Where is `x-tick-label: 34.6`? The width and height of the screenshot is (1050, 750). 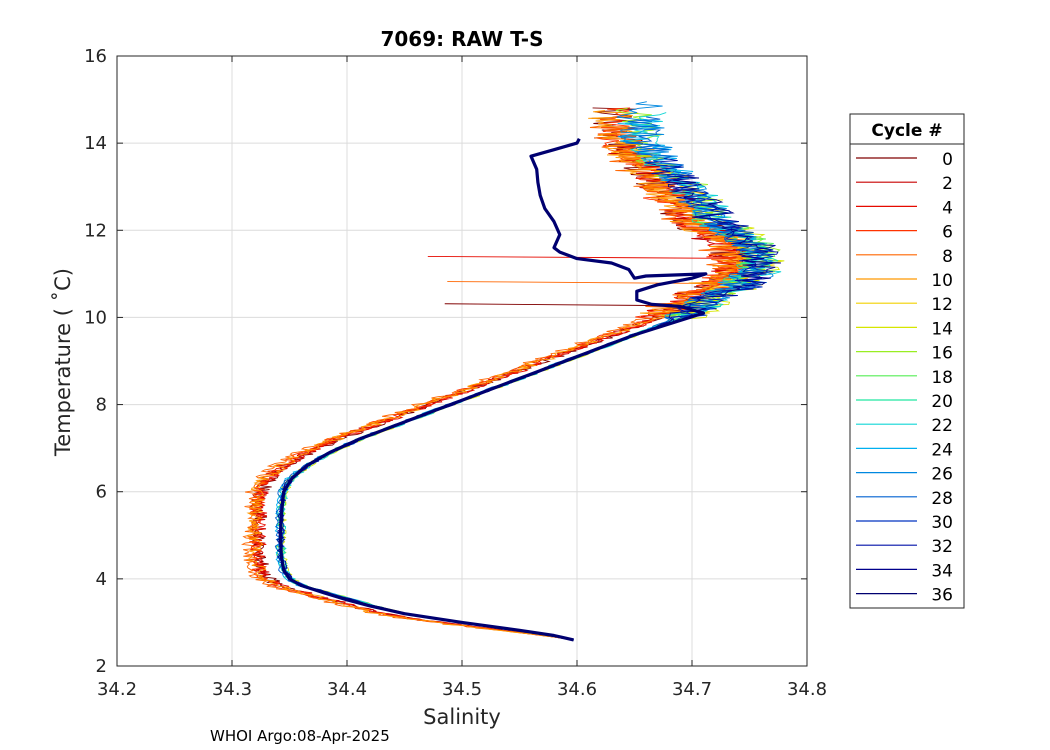 x-tick-label: 34.6 is located at coordinates (577, 689).